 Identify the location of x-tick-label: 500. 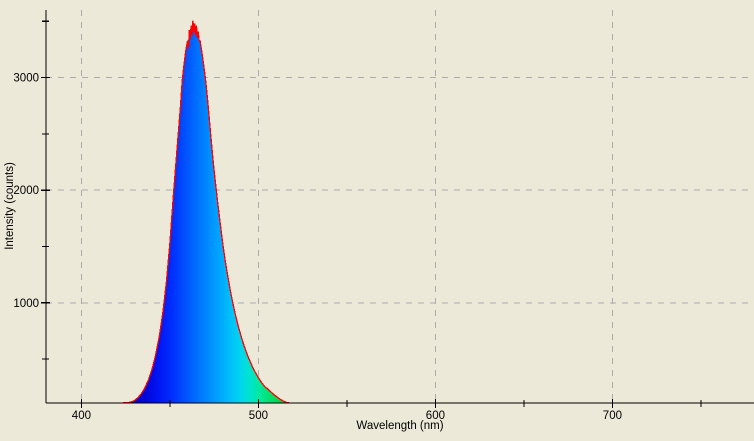
(258, 416).